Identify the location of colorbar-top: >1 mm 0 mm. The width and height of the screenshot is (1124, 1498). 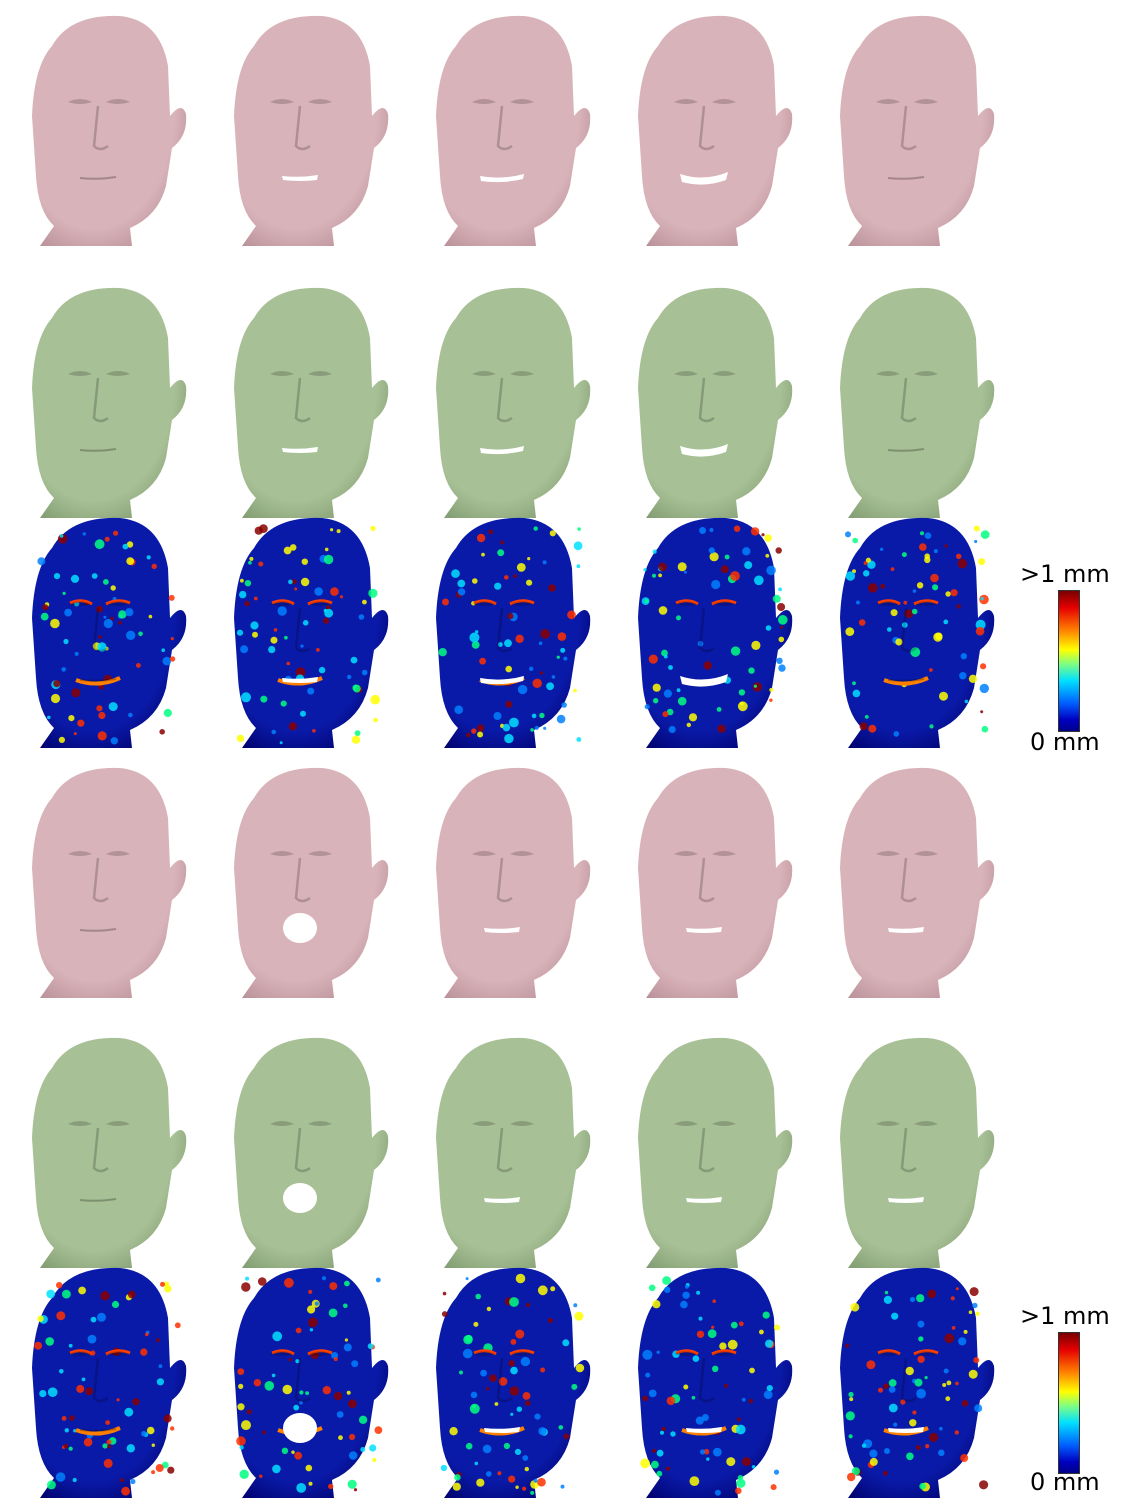
(1065, 660).